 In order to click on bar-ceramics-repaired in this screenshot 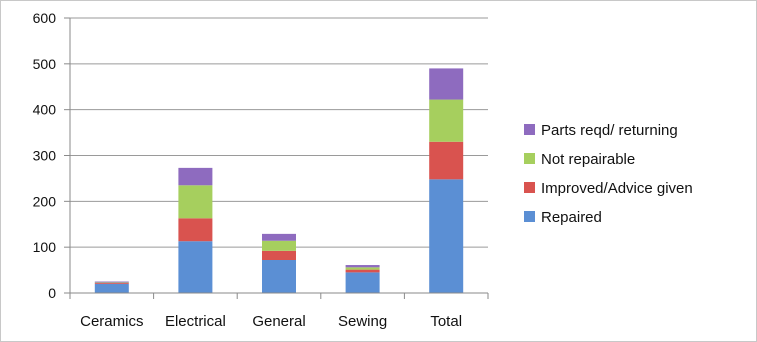, I will do `click(111, 288)`.